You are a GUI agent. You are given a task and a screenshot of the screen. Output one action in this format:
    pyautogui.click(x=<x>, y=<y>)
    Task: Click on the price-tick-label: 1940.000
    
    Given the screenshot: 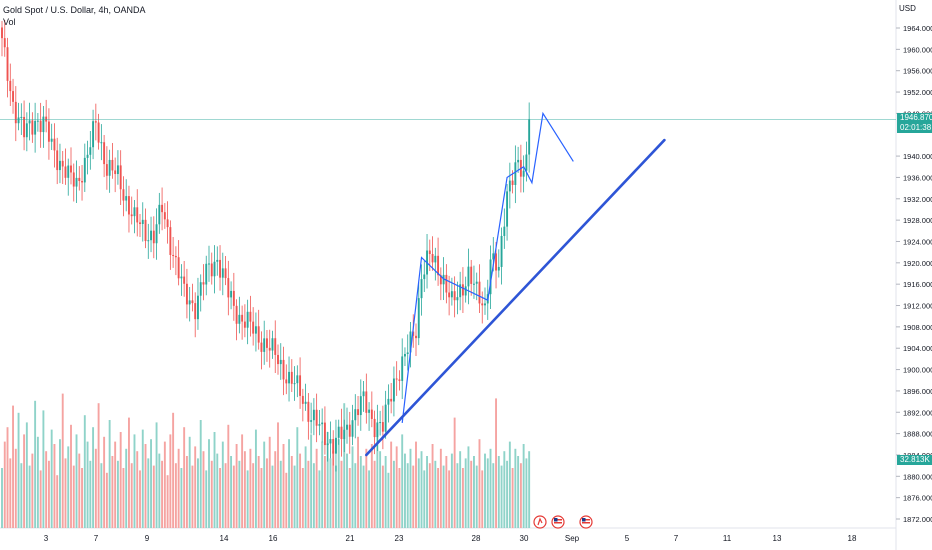 What is the action you would take?
    pyautogui.click(x=917, y=156)
    